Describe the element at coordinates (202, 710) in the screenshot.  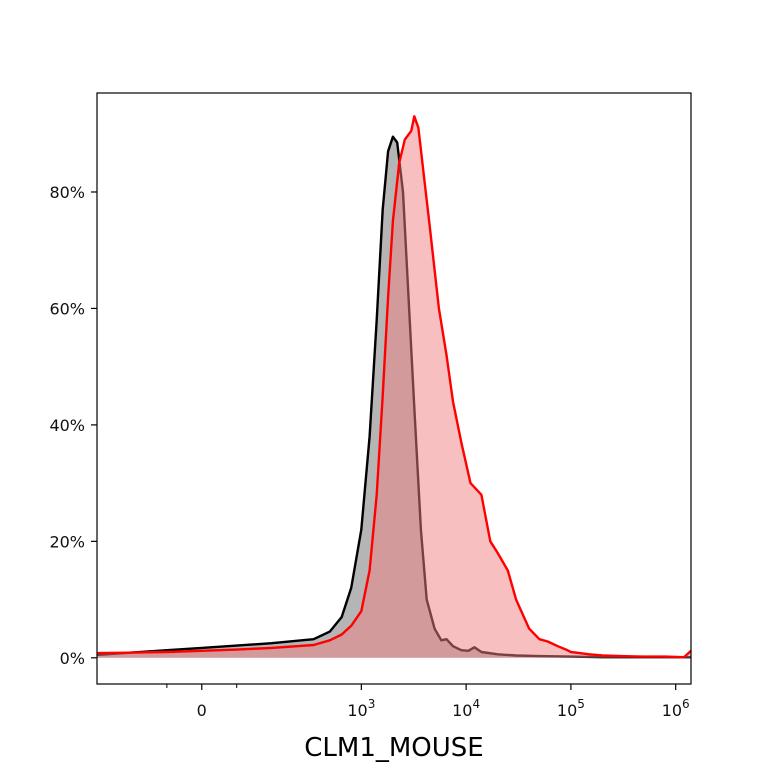
I see `x-tick-label: 0` at that location.